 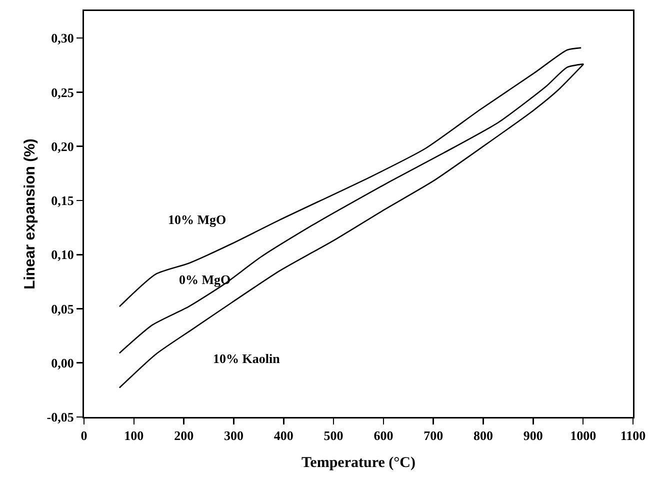 I want to click on x-tick-label: 700, so click(x=434, y=436).